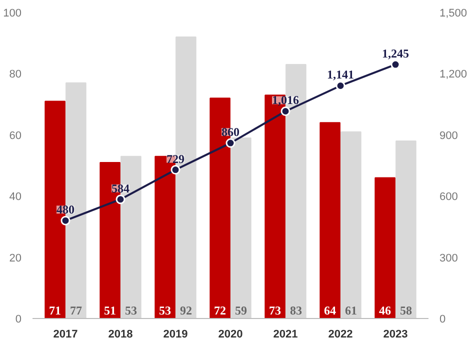  Describe the element at coordinates (121, 188) in the screenshot. I see `data-label: 584` at that location.